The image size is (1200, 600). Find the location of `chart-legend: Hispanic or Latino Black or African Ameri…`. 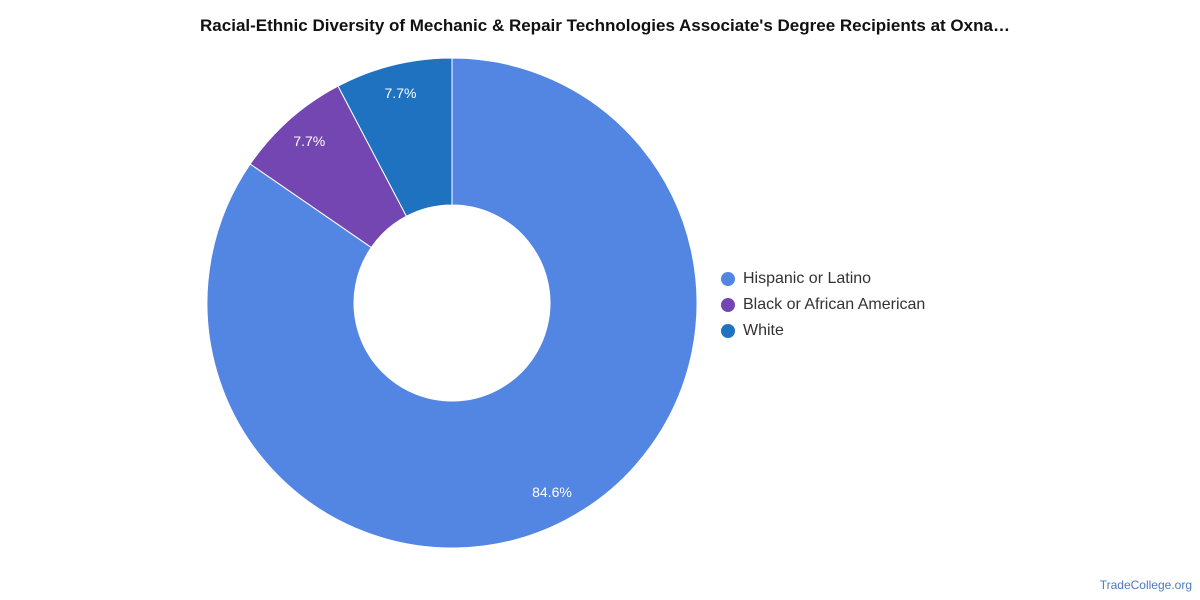

chart-legend: Hispanic or Latino Black or African Ameri… is located at coordinates (823, 305).